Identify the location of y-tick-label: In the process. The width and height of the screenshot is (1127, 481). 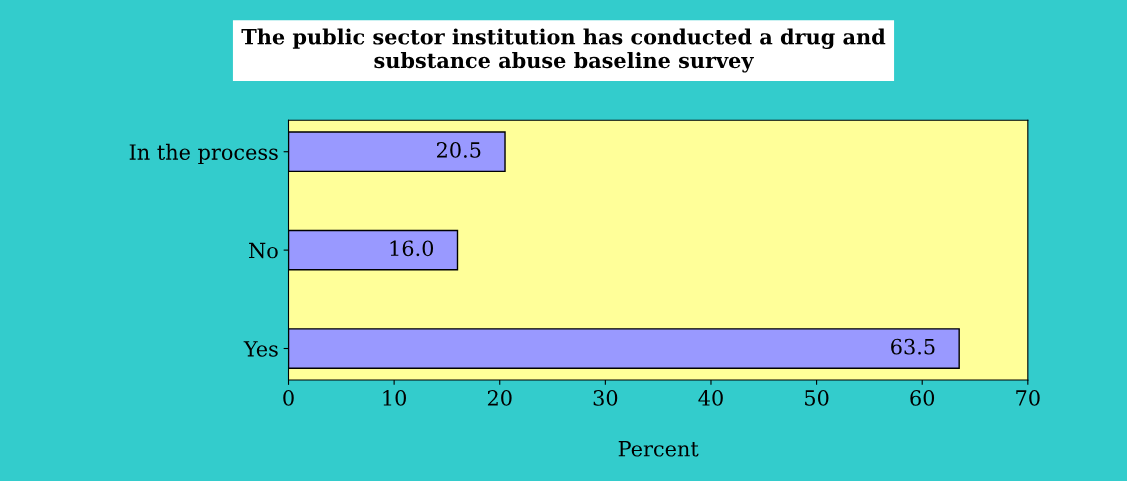
(203, 153).